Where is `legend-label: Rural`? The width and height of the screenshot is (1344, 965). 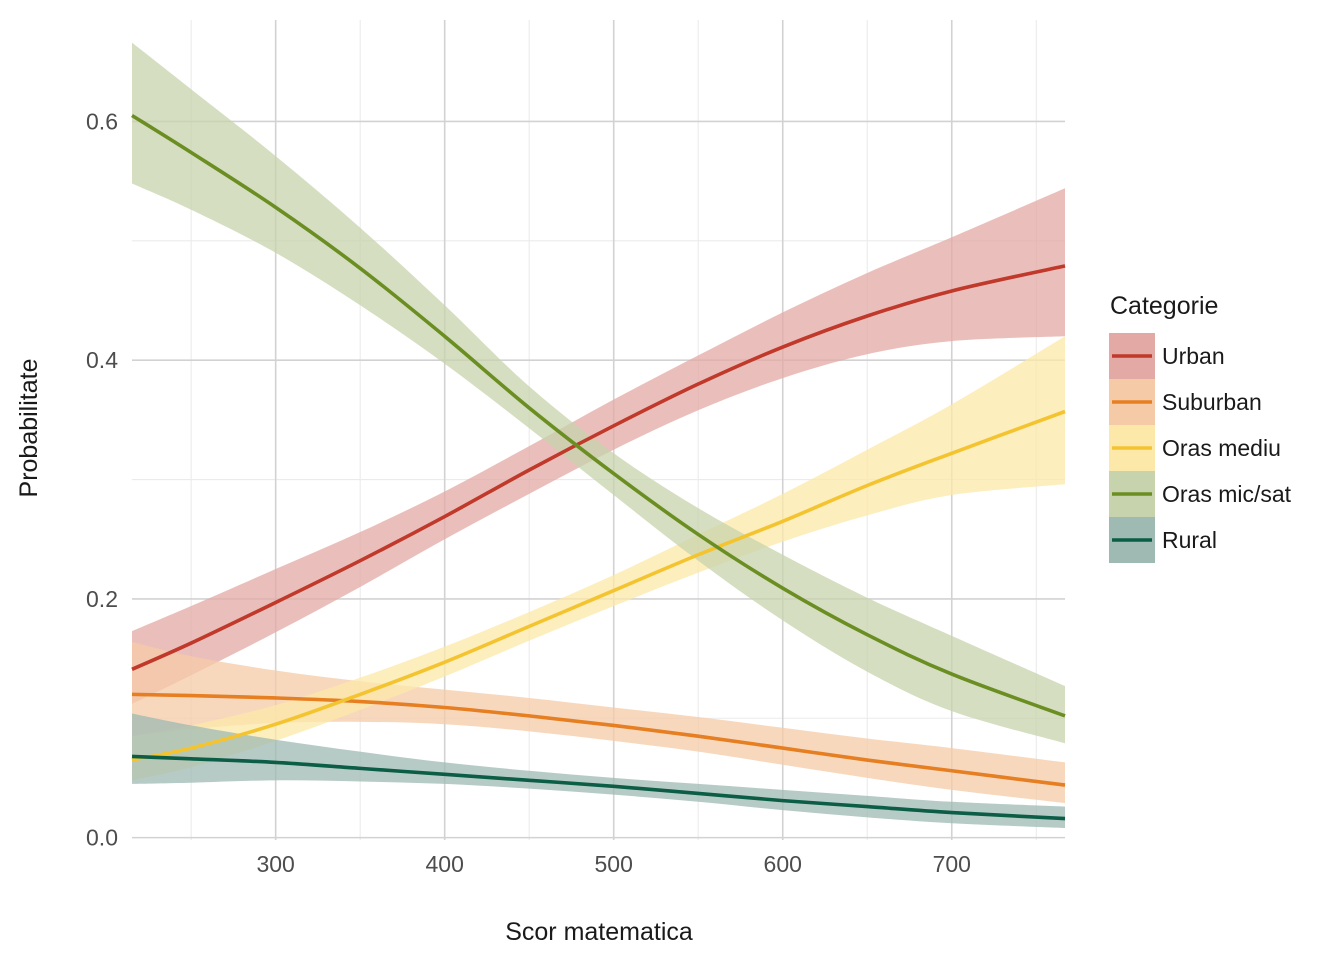
legend-label: Rural is located at coordinates (1189, 540).